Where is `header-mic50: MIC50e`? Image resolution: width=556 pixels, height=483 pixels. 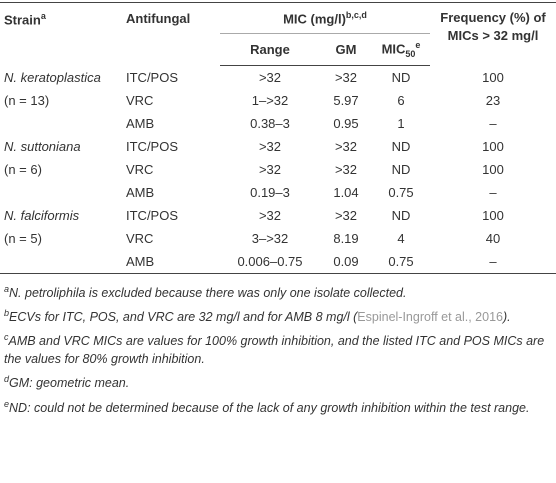 header-mic50: MIC50e is located at coordinates (401, 49).